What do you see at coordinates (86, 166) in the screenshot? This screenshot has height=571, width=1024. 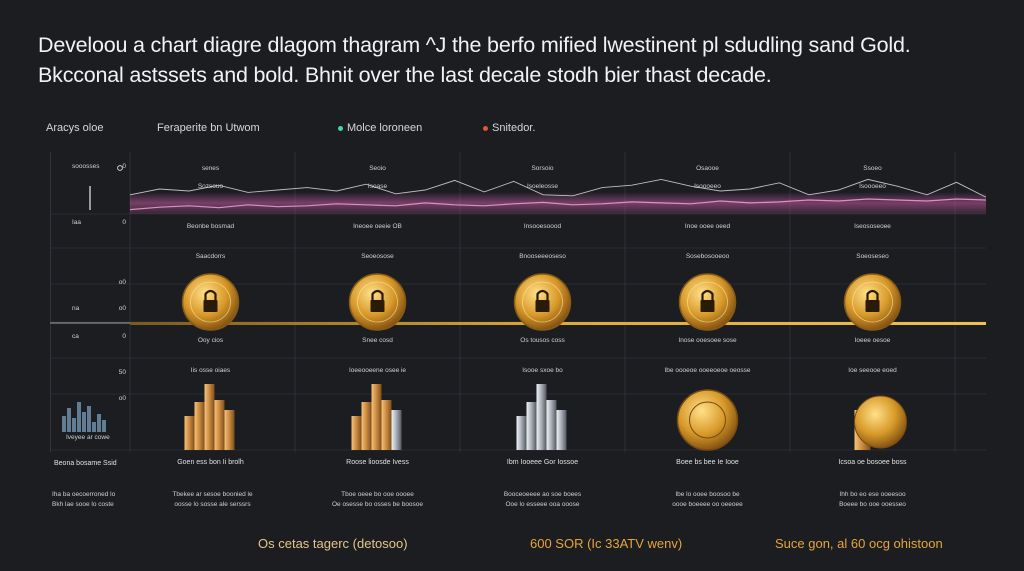 I see `y-tick-sublabel: sooosses` at bounding box center [86, 166].